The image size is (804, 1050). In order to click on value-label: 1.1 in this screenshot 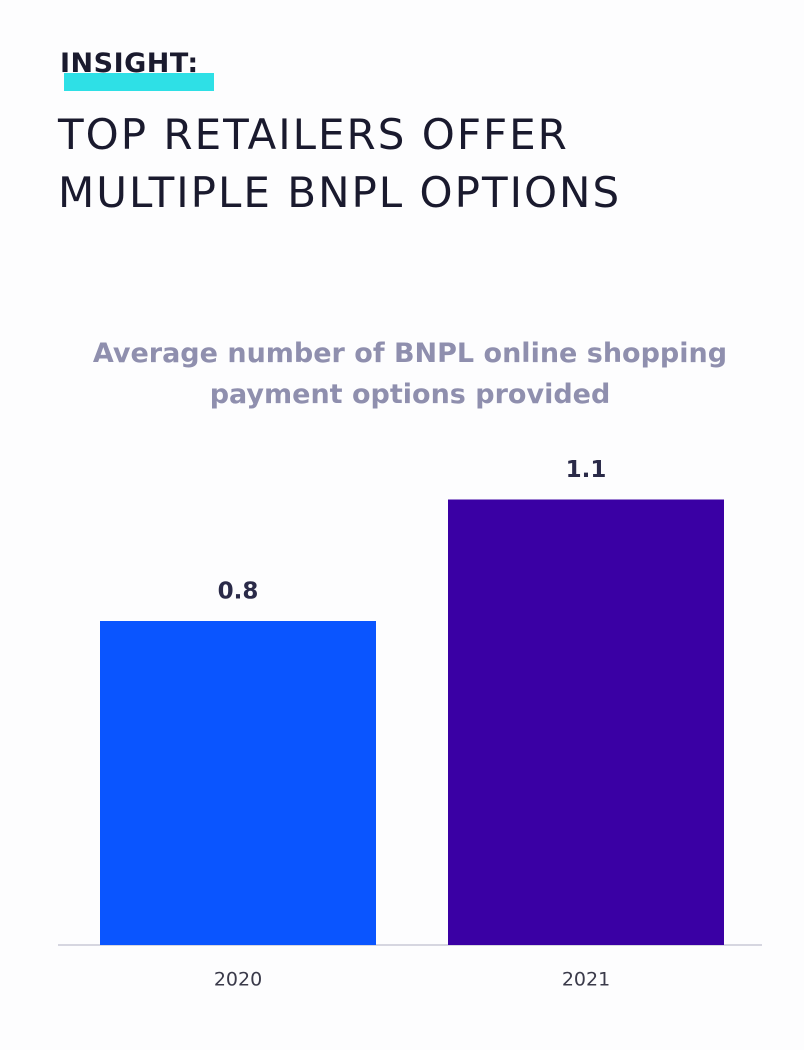, I will do `click(586, 470)`.